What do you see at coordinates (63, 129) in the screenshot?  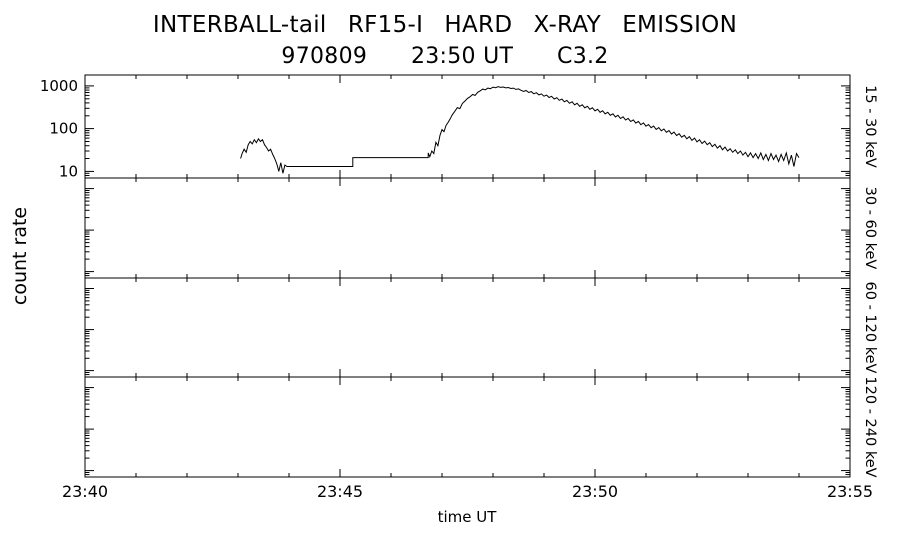 I see `y-tick-label: 100` at bounding box center [63, 129].